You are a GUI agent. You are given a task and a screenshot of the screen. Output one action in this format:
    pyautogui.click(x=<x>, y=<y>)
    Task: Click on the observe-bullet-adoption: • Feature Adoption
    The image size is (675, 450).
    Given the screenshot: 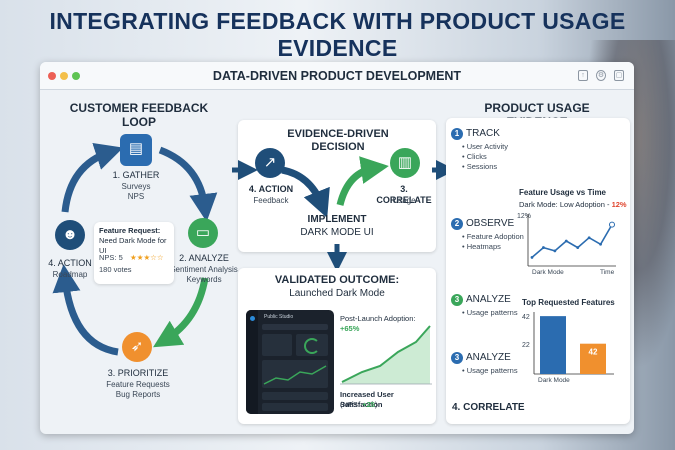 What is the action you would take?
    pyautogui.click(x=493, y=236)
    